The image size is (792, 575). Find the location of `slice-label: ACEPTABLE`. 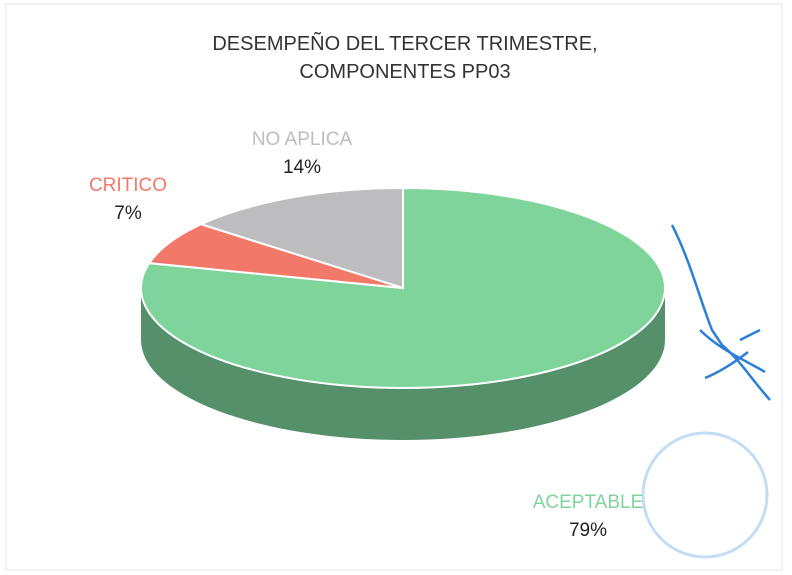

slice-label: ACEPTABLE is located at coordinates (588, 502).